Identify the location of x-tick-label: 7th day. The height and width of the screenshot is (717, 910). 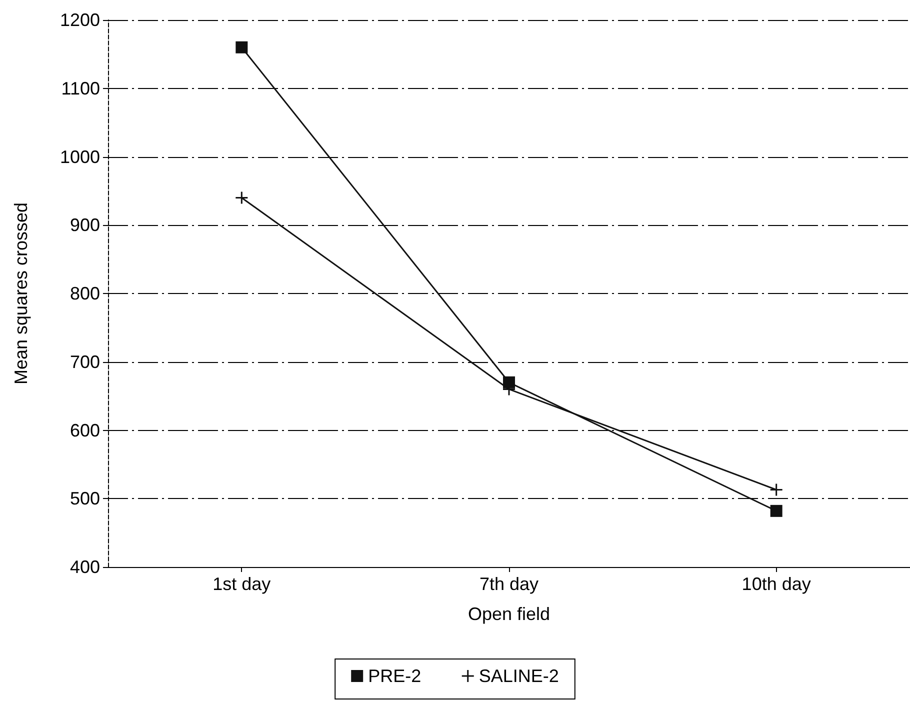
(509, 584).